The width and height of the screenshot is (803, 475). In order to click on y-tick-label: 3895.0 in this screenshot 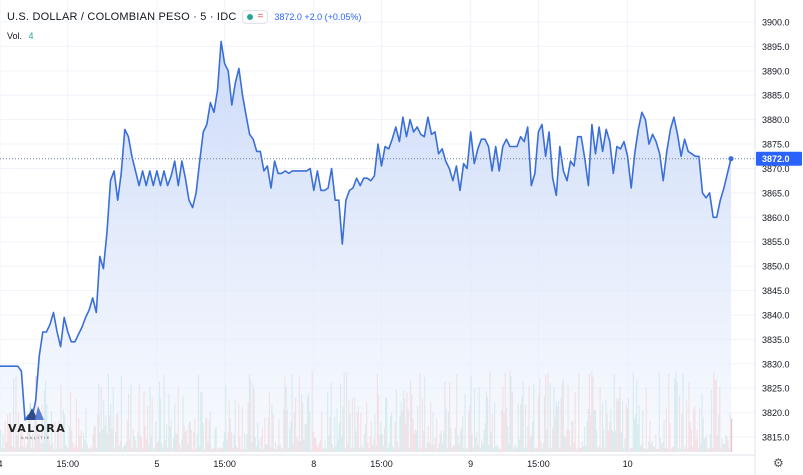, I will do `click(776, 47)`.